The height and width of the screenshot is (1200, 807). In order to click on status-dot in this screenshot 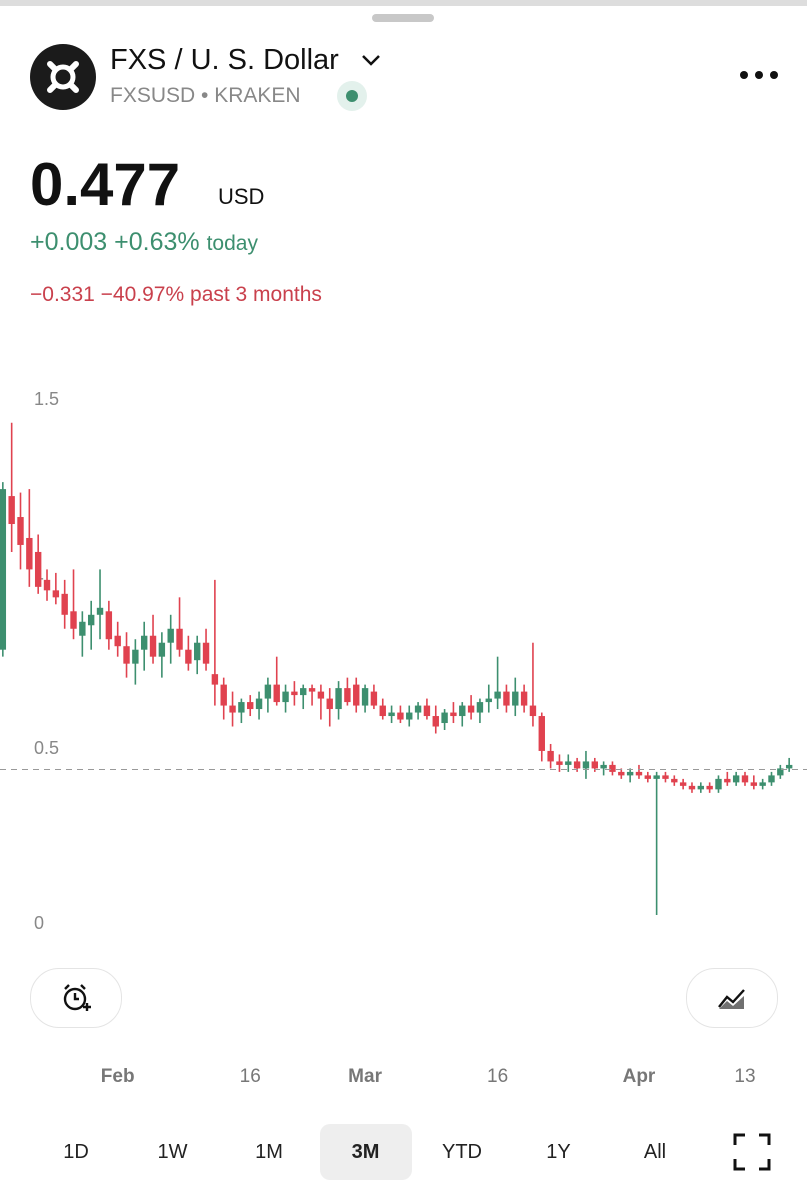, I will do `click(352, 96)`.